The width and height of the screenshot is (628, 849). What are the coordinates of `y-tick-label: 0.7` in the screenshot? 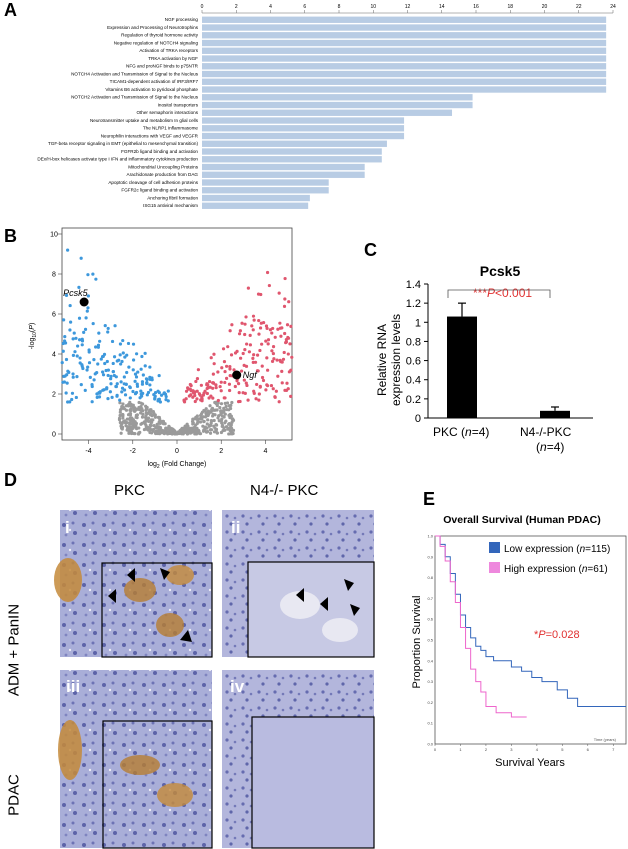 It's located at (430, 598).